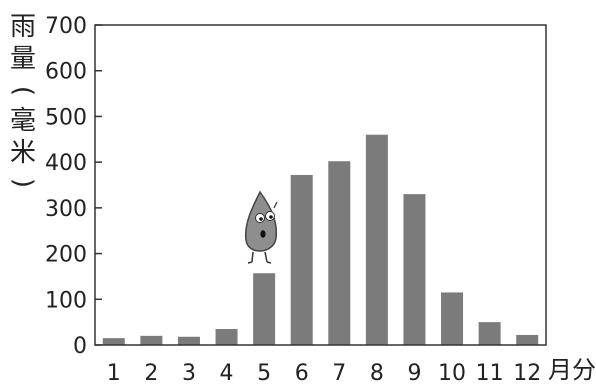 The image size is (596, 385). I want to click on raindrop-mascot, so click(261, 227).